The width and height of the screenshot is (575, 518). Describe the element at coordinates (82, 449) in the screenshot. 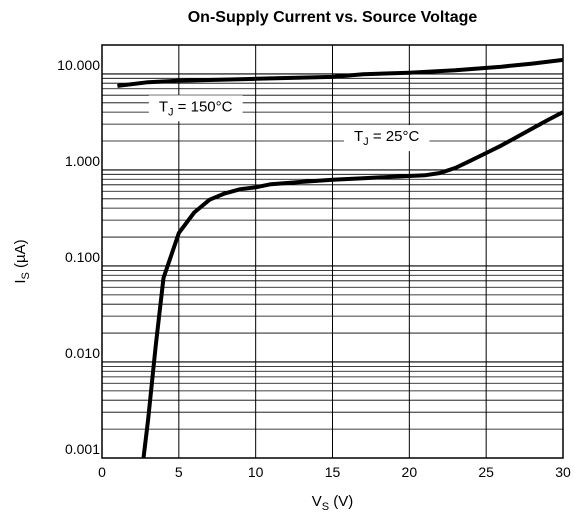

I see `y-tick-label: 0.001` at that location.